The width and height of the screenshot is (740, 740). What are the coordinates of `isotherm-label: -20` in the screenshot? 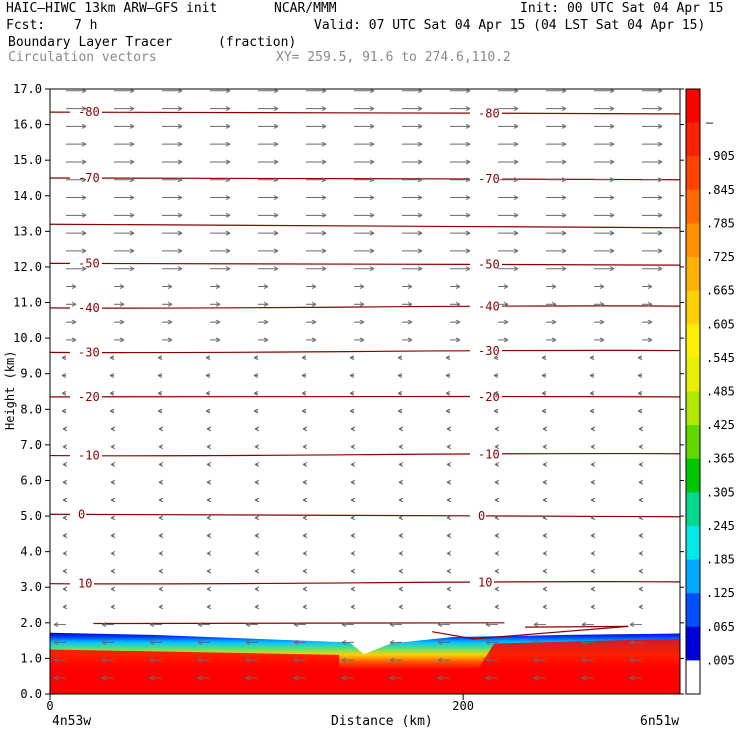 It's located at (89, 397).